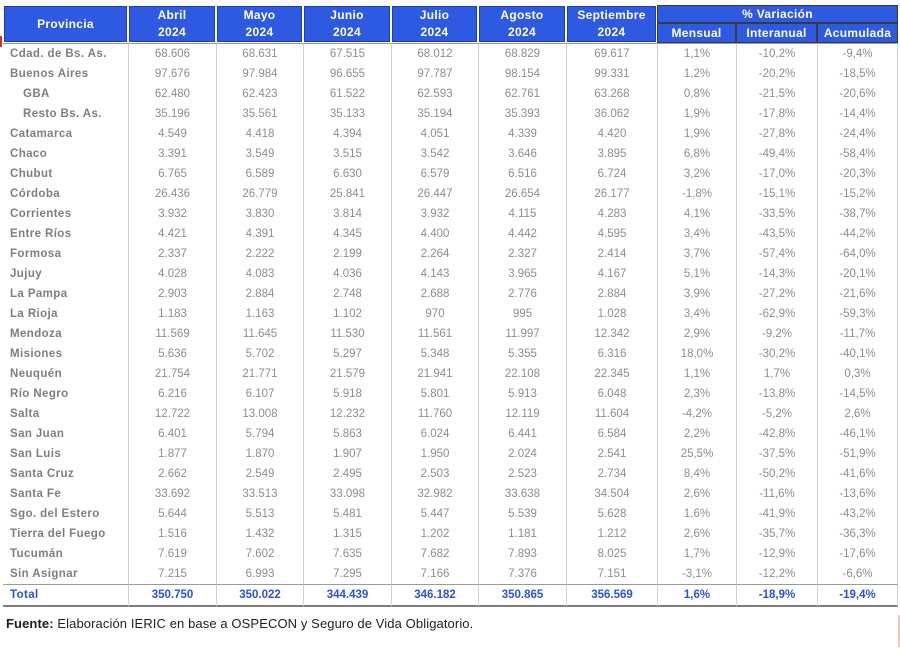  What do you see at coordinates (259, 94) in the screenshot?
I see `month-value: 62.423` at bounding box center [259, 94].